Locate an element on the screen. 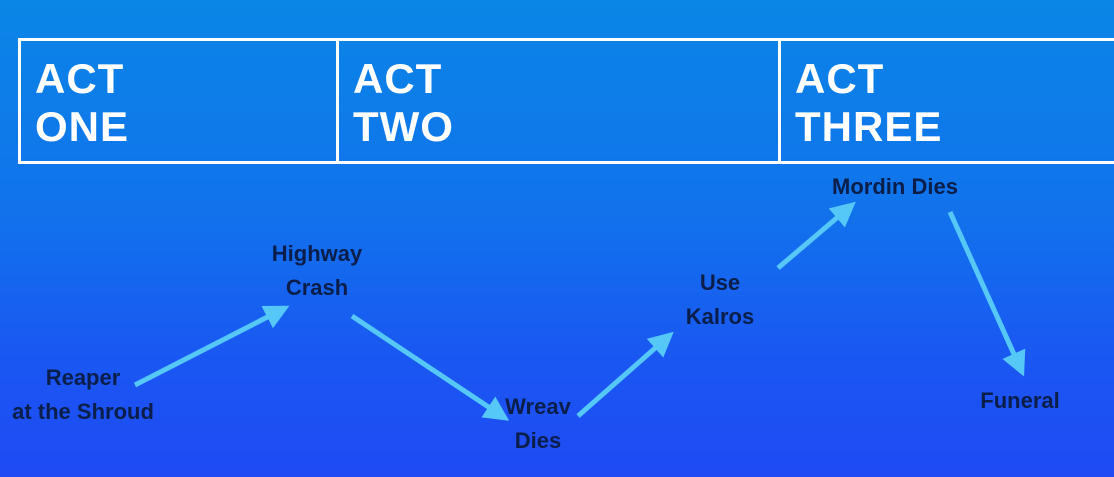  act-three-line2: THREE is located at coordinates (869, 126).